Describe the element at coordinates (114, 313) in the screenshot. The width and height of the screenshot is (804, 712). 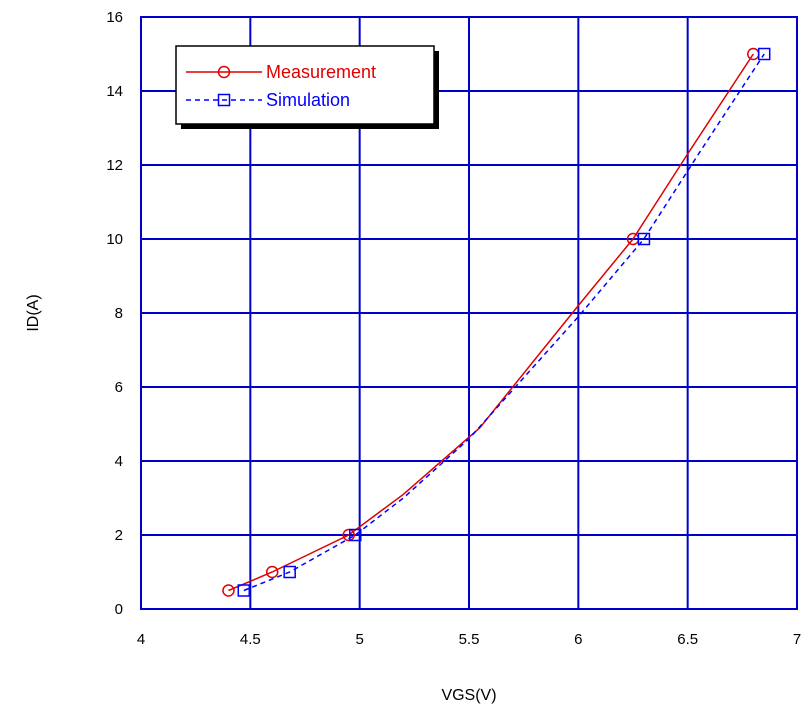
I see `y-tick-labels: 0 2 4 6 8 10 12 14 16` at that location.